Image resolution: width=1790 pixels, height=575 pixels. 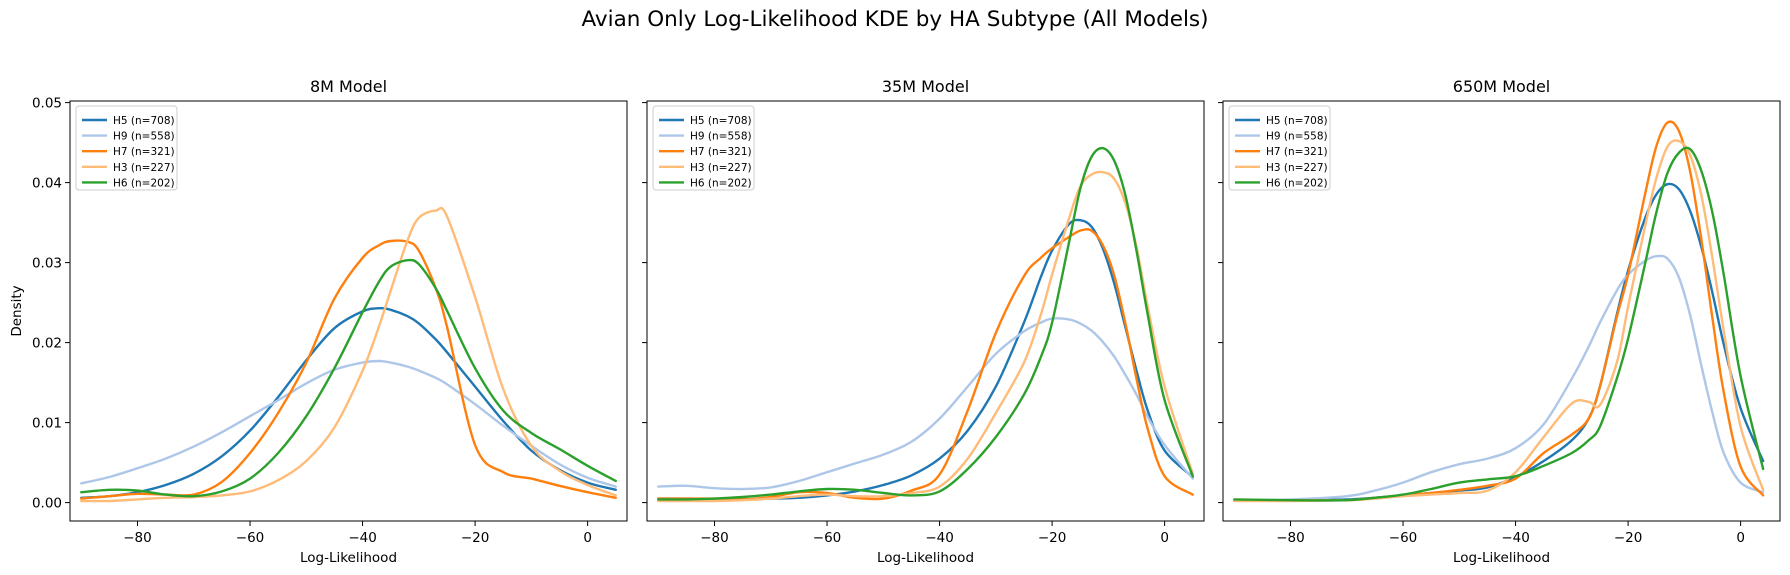 I want to click on chart-title: 8M Model, so click(x=348, y=86).